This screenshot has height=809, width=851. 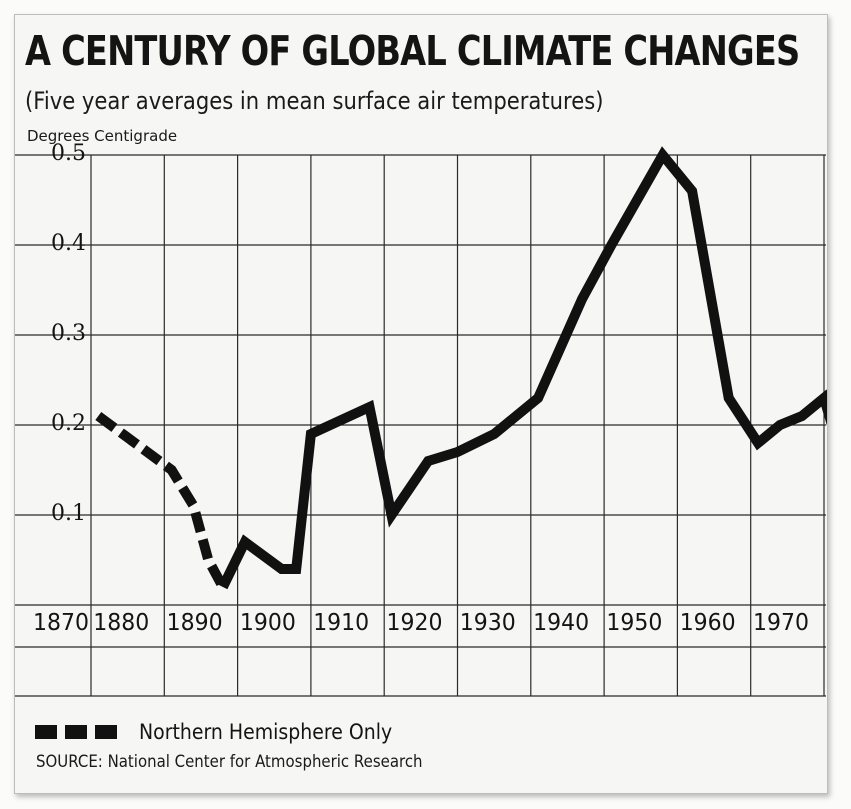 What do you see at coordinates (708, 623) in the screenshot?
I see `x-tick-label: 1960` at bounding box center [708, 623].